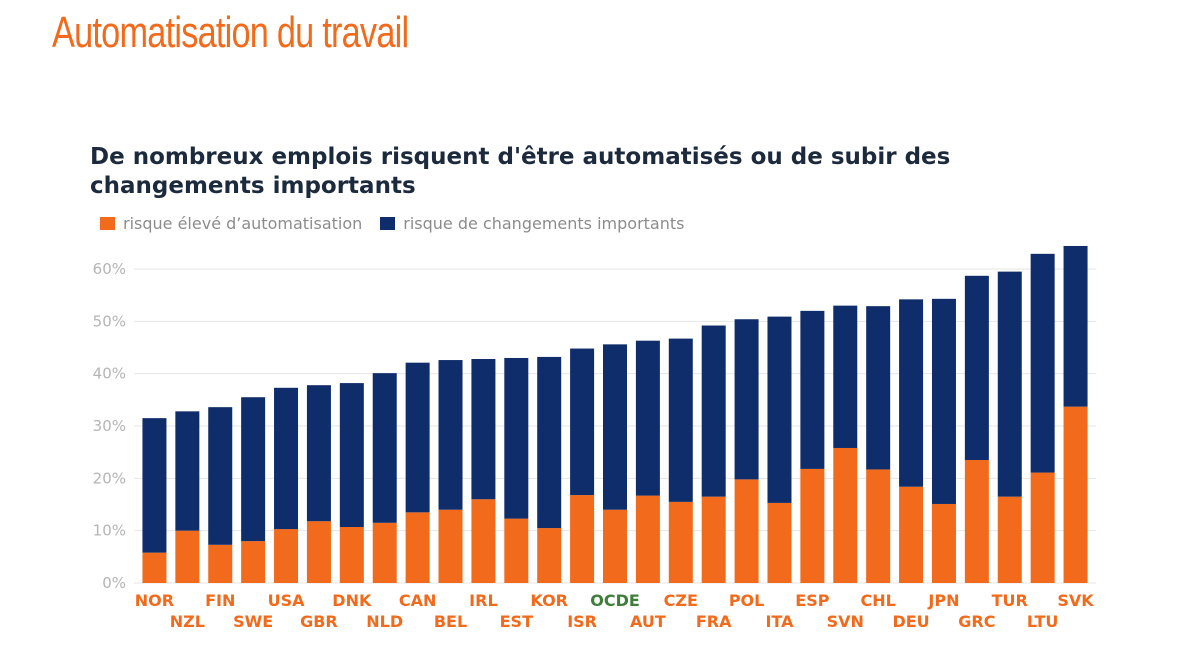 The height and width of the screenshot is (672, 1200). Describe the element at coordinates (450, 435) in the screenshot. I see `bar-changes-bel` at that location.